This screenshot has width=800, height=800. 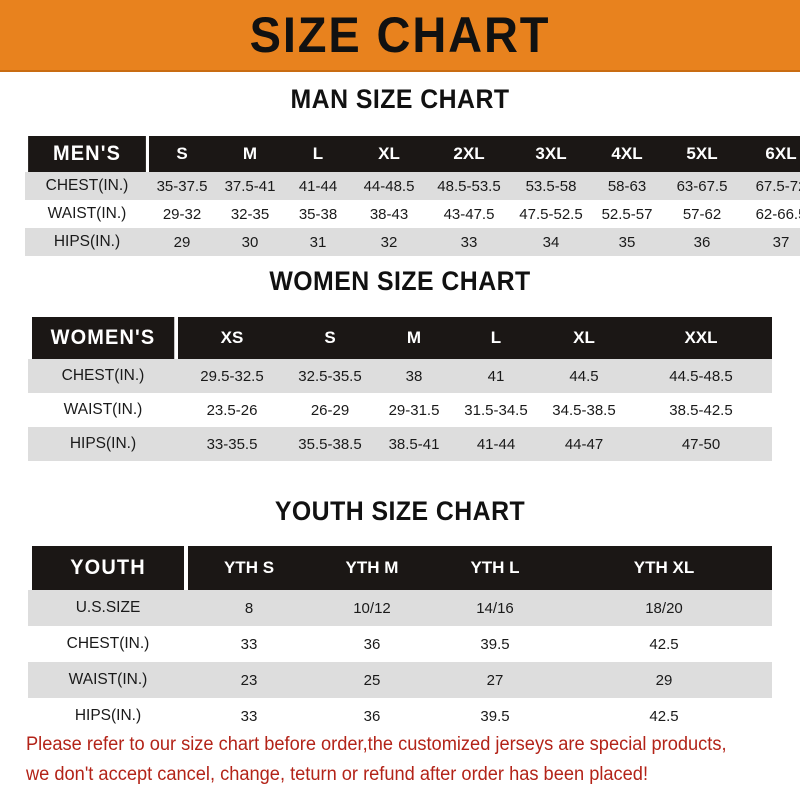 I want to click on table-row: U.S.SIZE 8 10/12 14/16 18/20, so click(x=400, y=608).